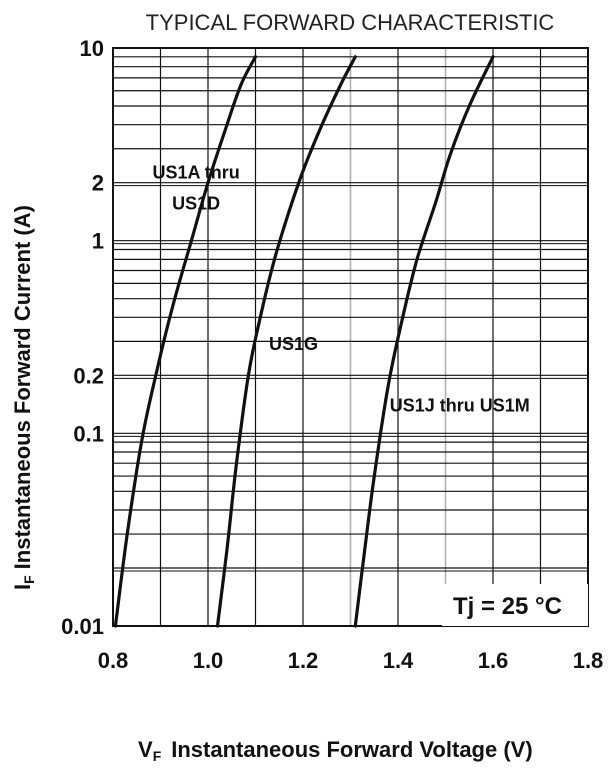 The width and height of the screenshot is (616, 769). What do you see at coordinates (145, 749) in the screenshot?
I see `x-axis-symbol: V` at bounding box center [145, 749].